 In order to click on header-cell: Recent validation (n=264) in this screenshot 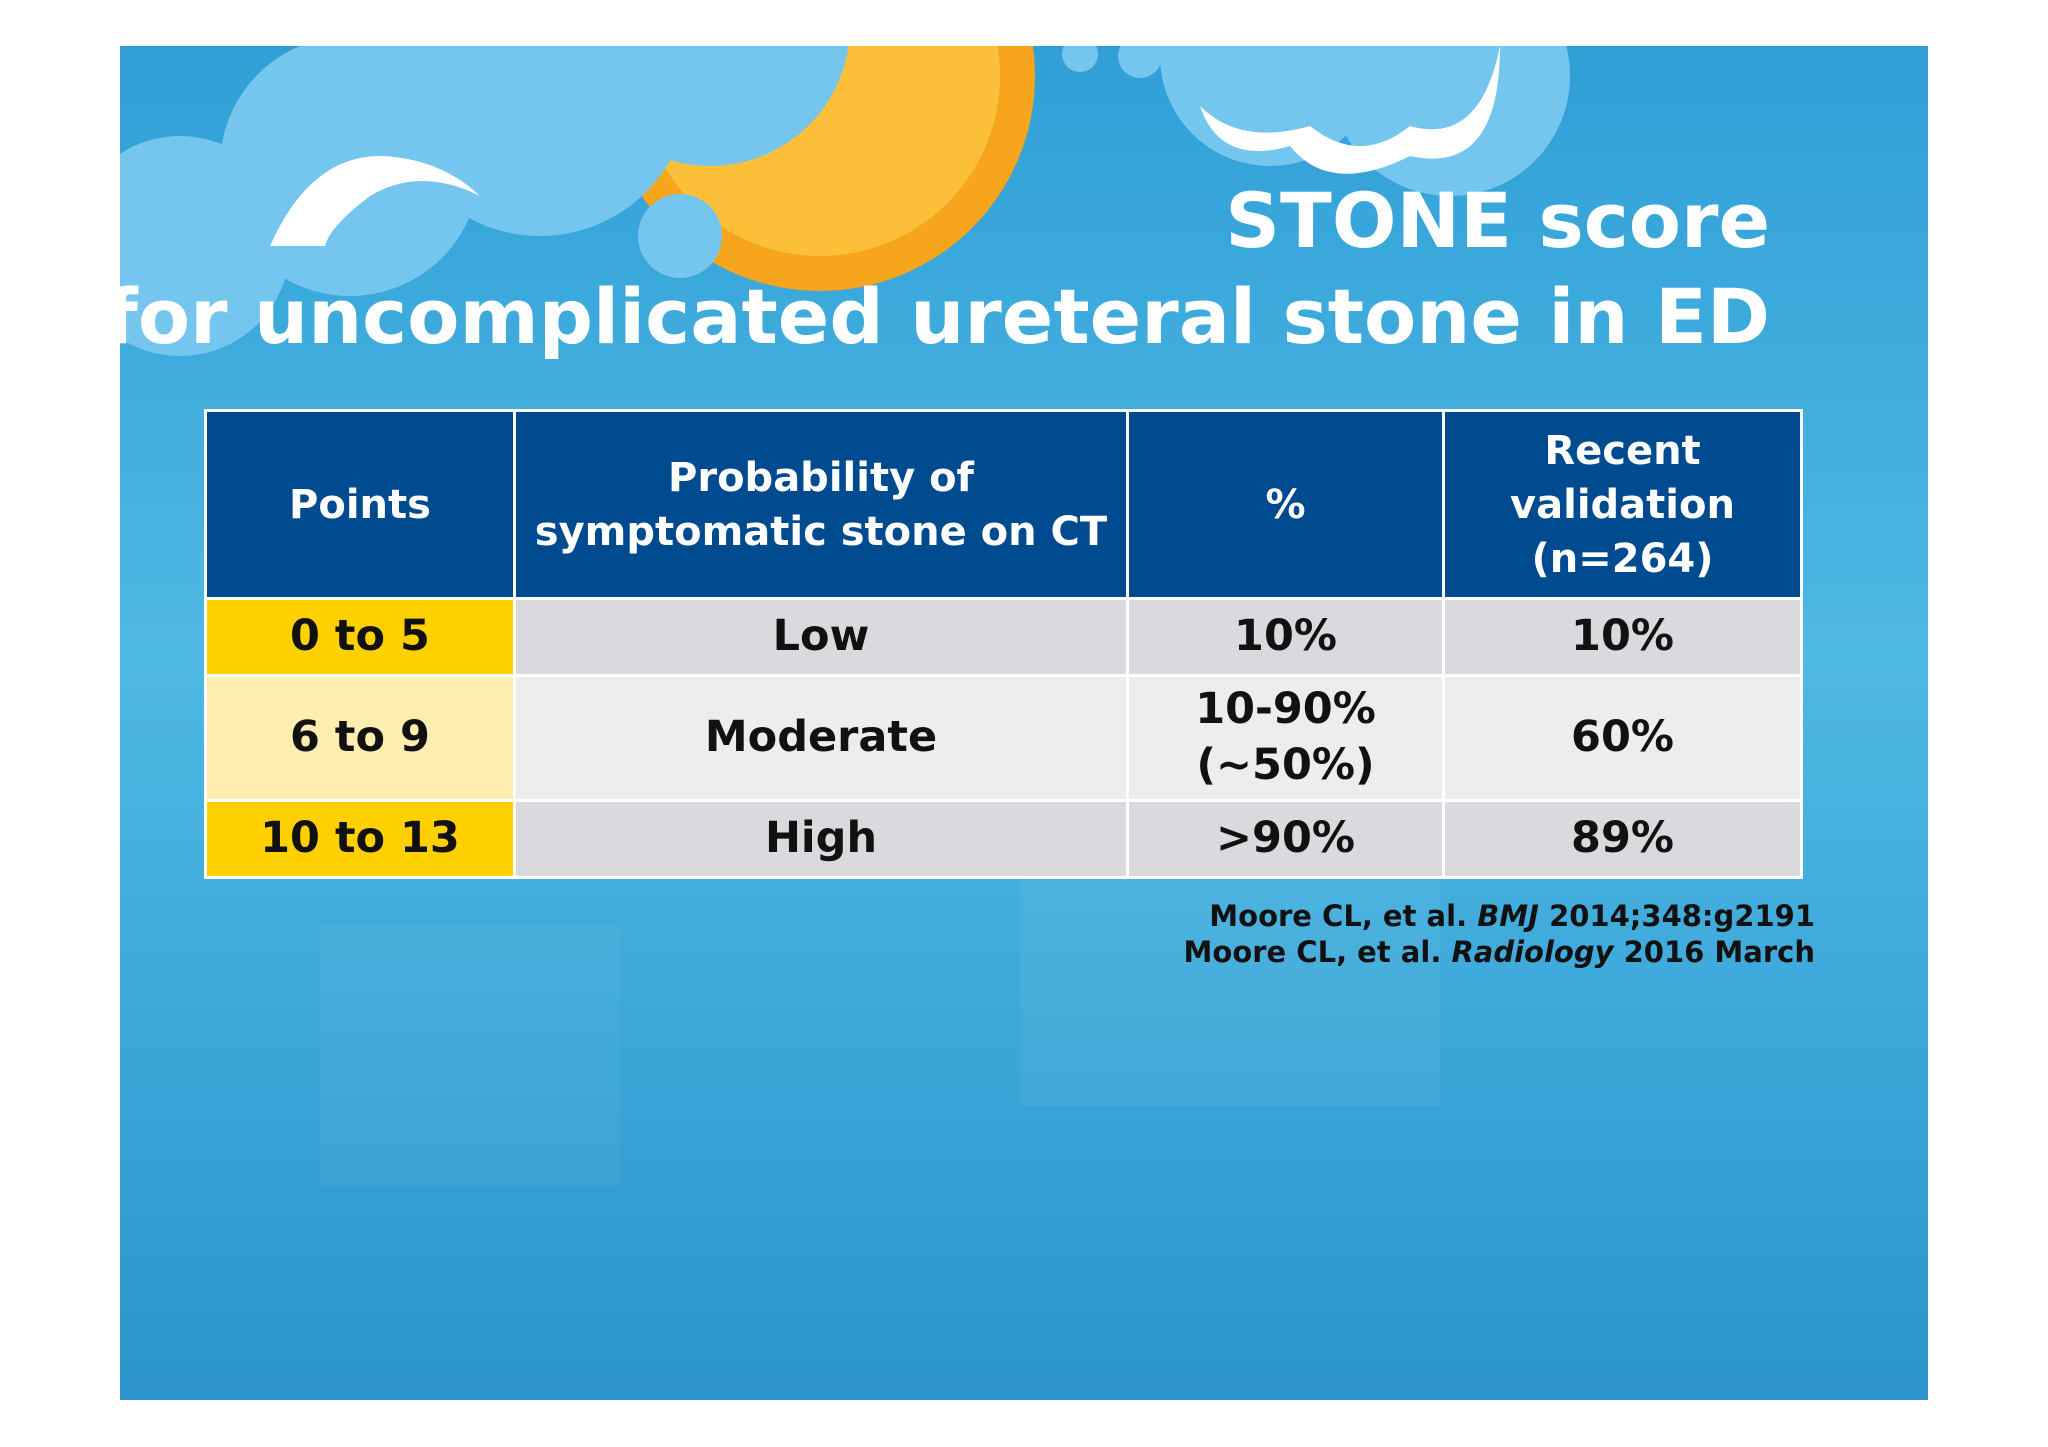, I will do `click(1622, 504)`.